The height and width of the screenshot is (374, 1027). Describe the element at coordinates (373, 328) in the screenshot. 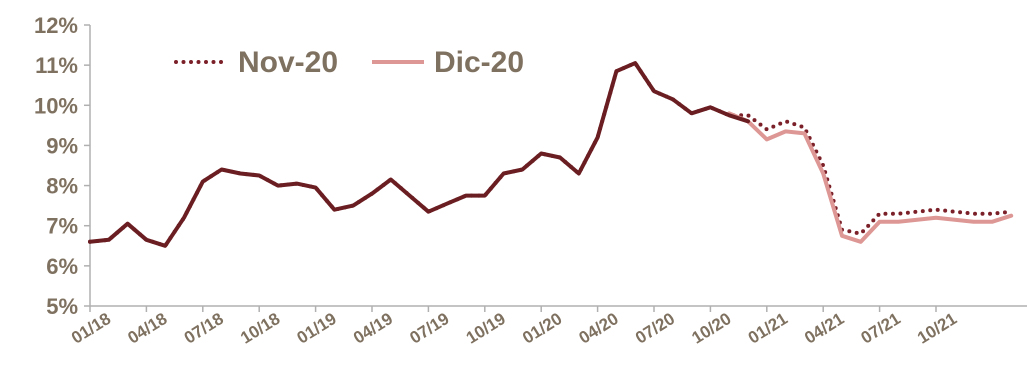

I see `x-tick-label: 04/19` at that location.